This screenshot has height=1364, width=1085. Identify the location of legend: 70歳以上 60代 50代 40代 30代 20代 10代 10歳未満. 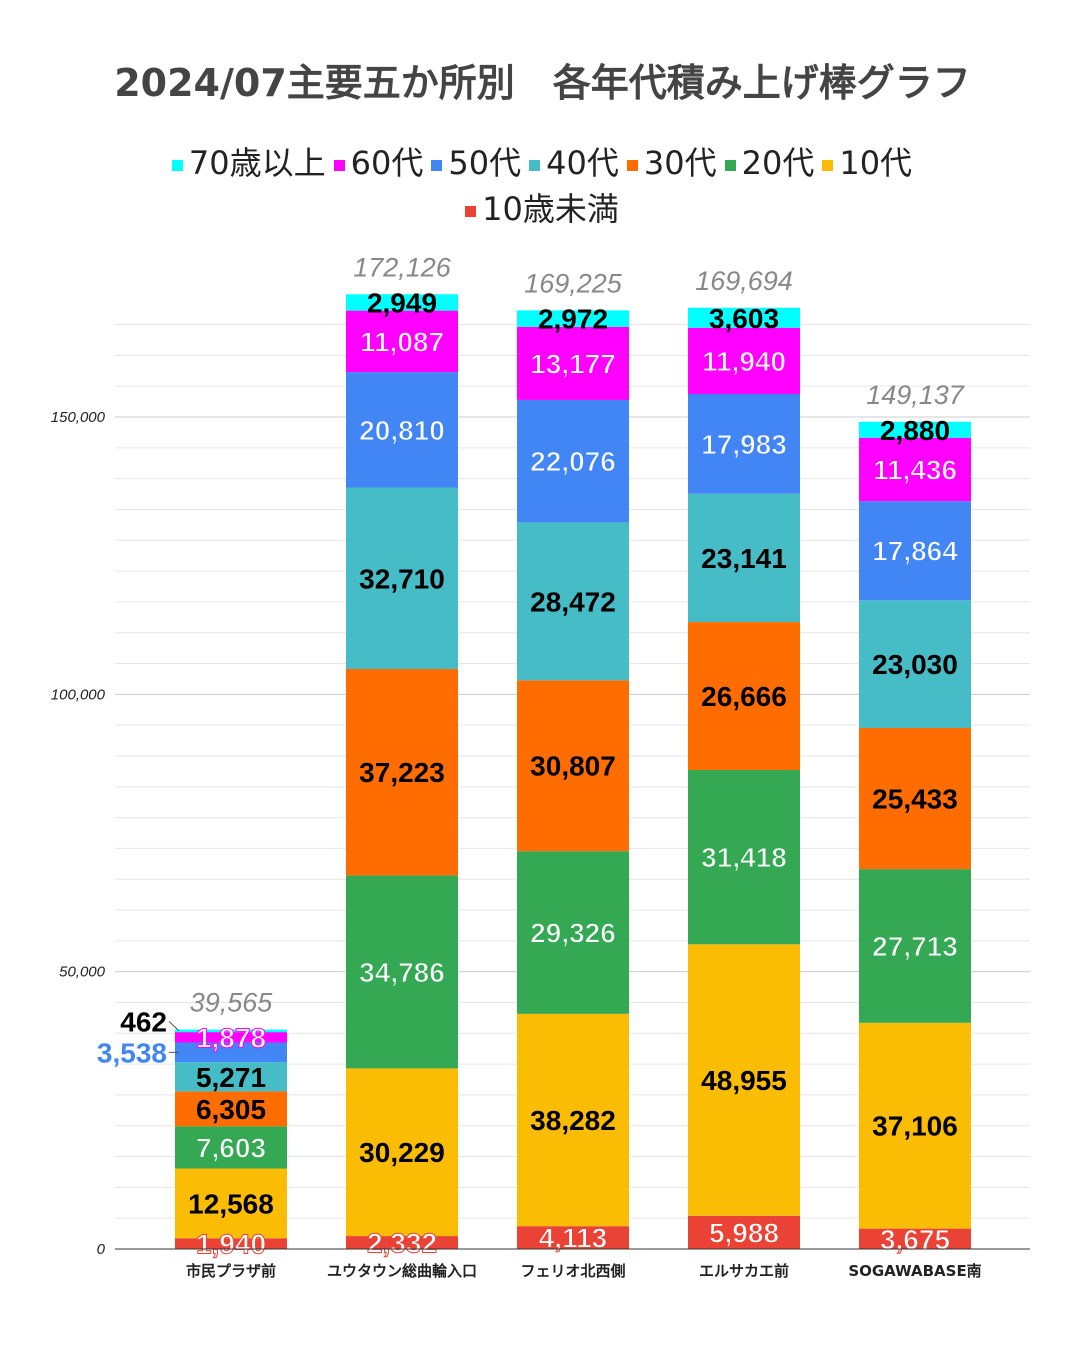
(542, 186).